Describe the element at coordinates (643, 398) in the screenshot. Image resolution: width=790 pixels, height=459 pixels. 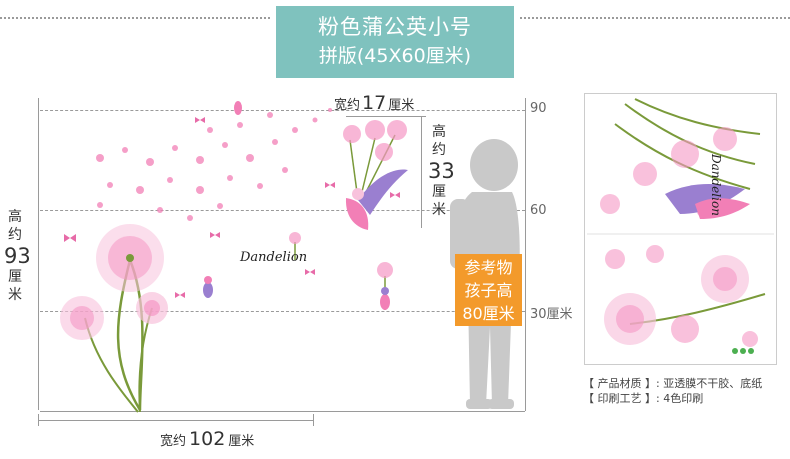
I see `spec-printing: 【 印刷工艺 】: 4色印刷` at that location.